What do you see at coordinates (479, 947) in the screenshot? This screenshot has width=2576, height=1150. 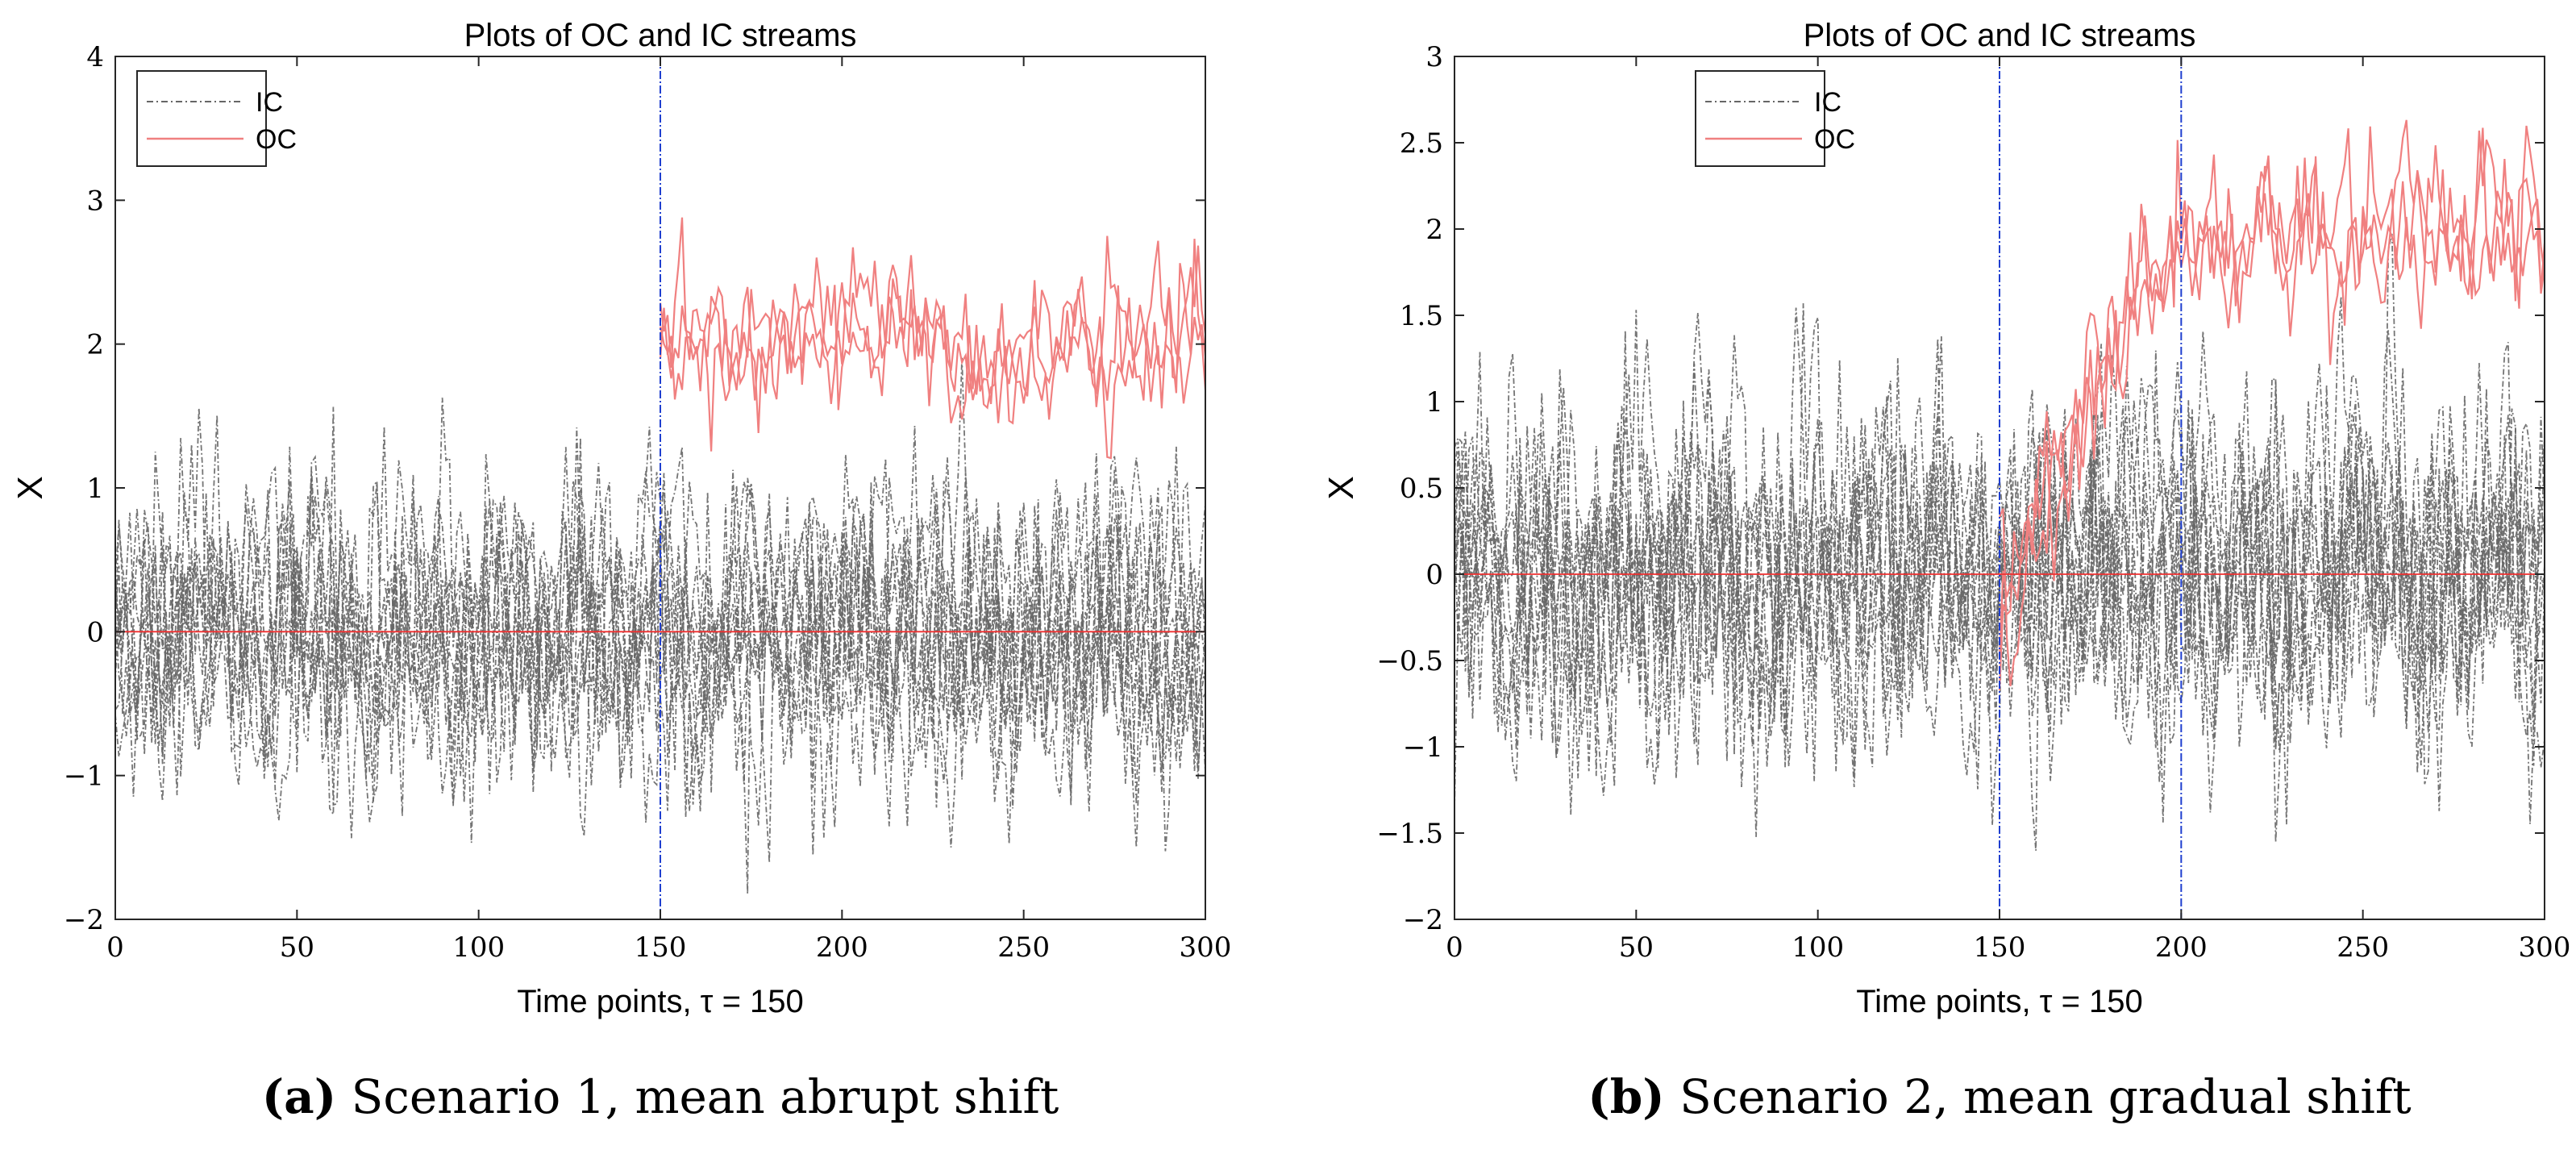 I see `panel-a-xtick-label: 100` at bounding box center [479, 947].